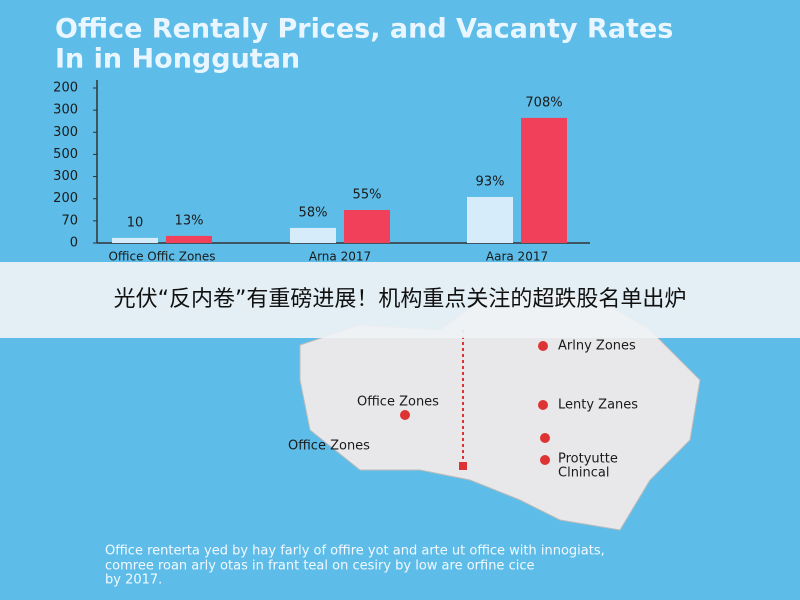 The height and width of the screenshot is (600, 800). What do you see at coordinates (490, 181) in the screenshot?
I see `bar-annotation: 93%` at bounding box center [490, 181].